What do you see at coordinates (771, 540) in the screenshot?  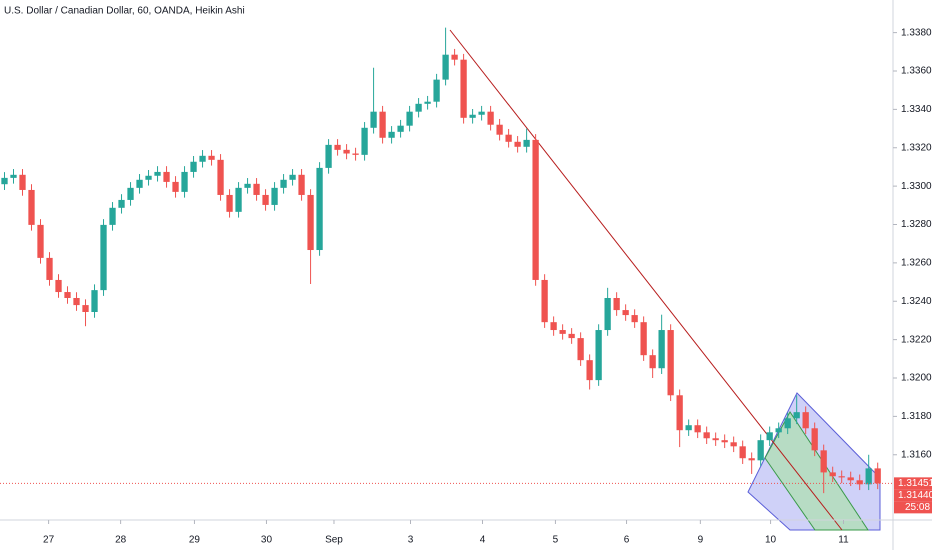 I see `x-tick-label: 10` at bounding box center [771, 540].